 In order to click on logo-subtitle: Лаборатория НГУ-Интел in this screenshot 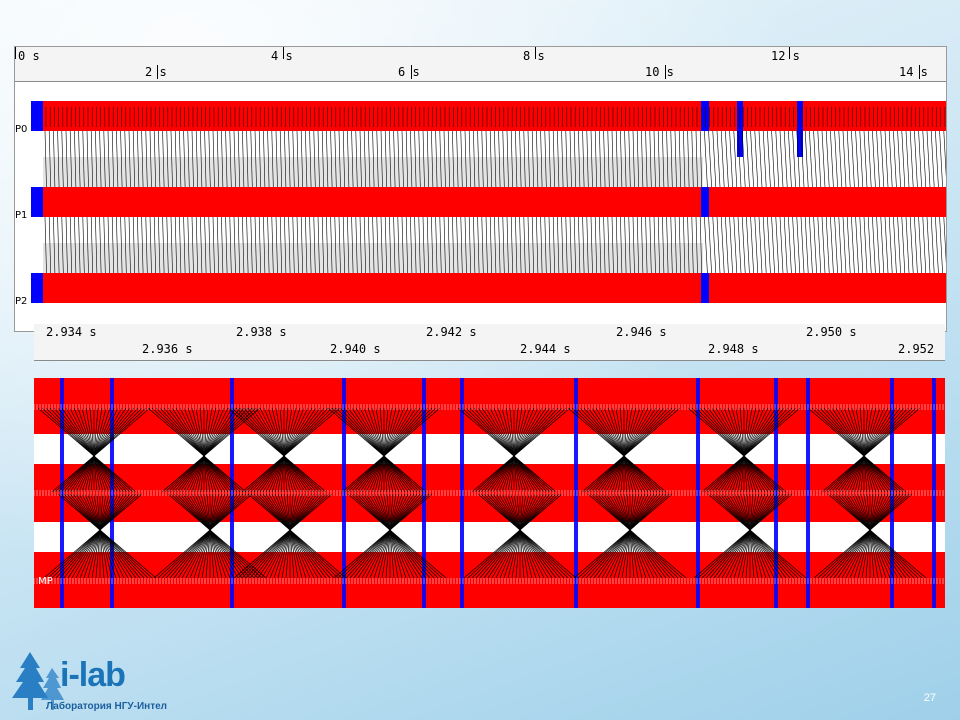, I will do `click(107, 706)`.